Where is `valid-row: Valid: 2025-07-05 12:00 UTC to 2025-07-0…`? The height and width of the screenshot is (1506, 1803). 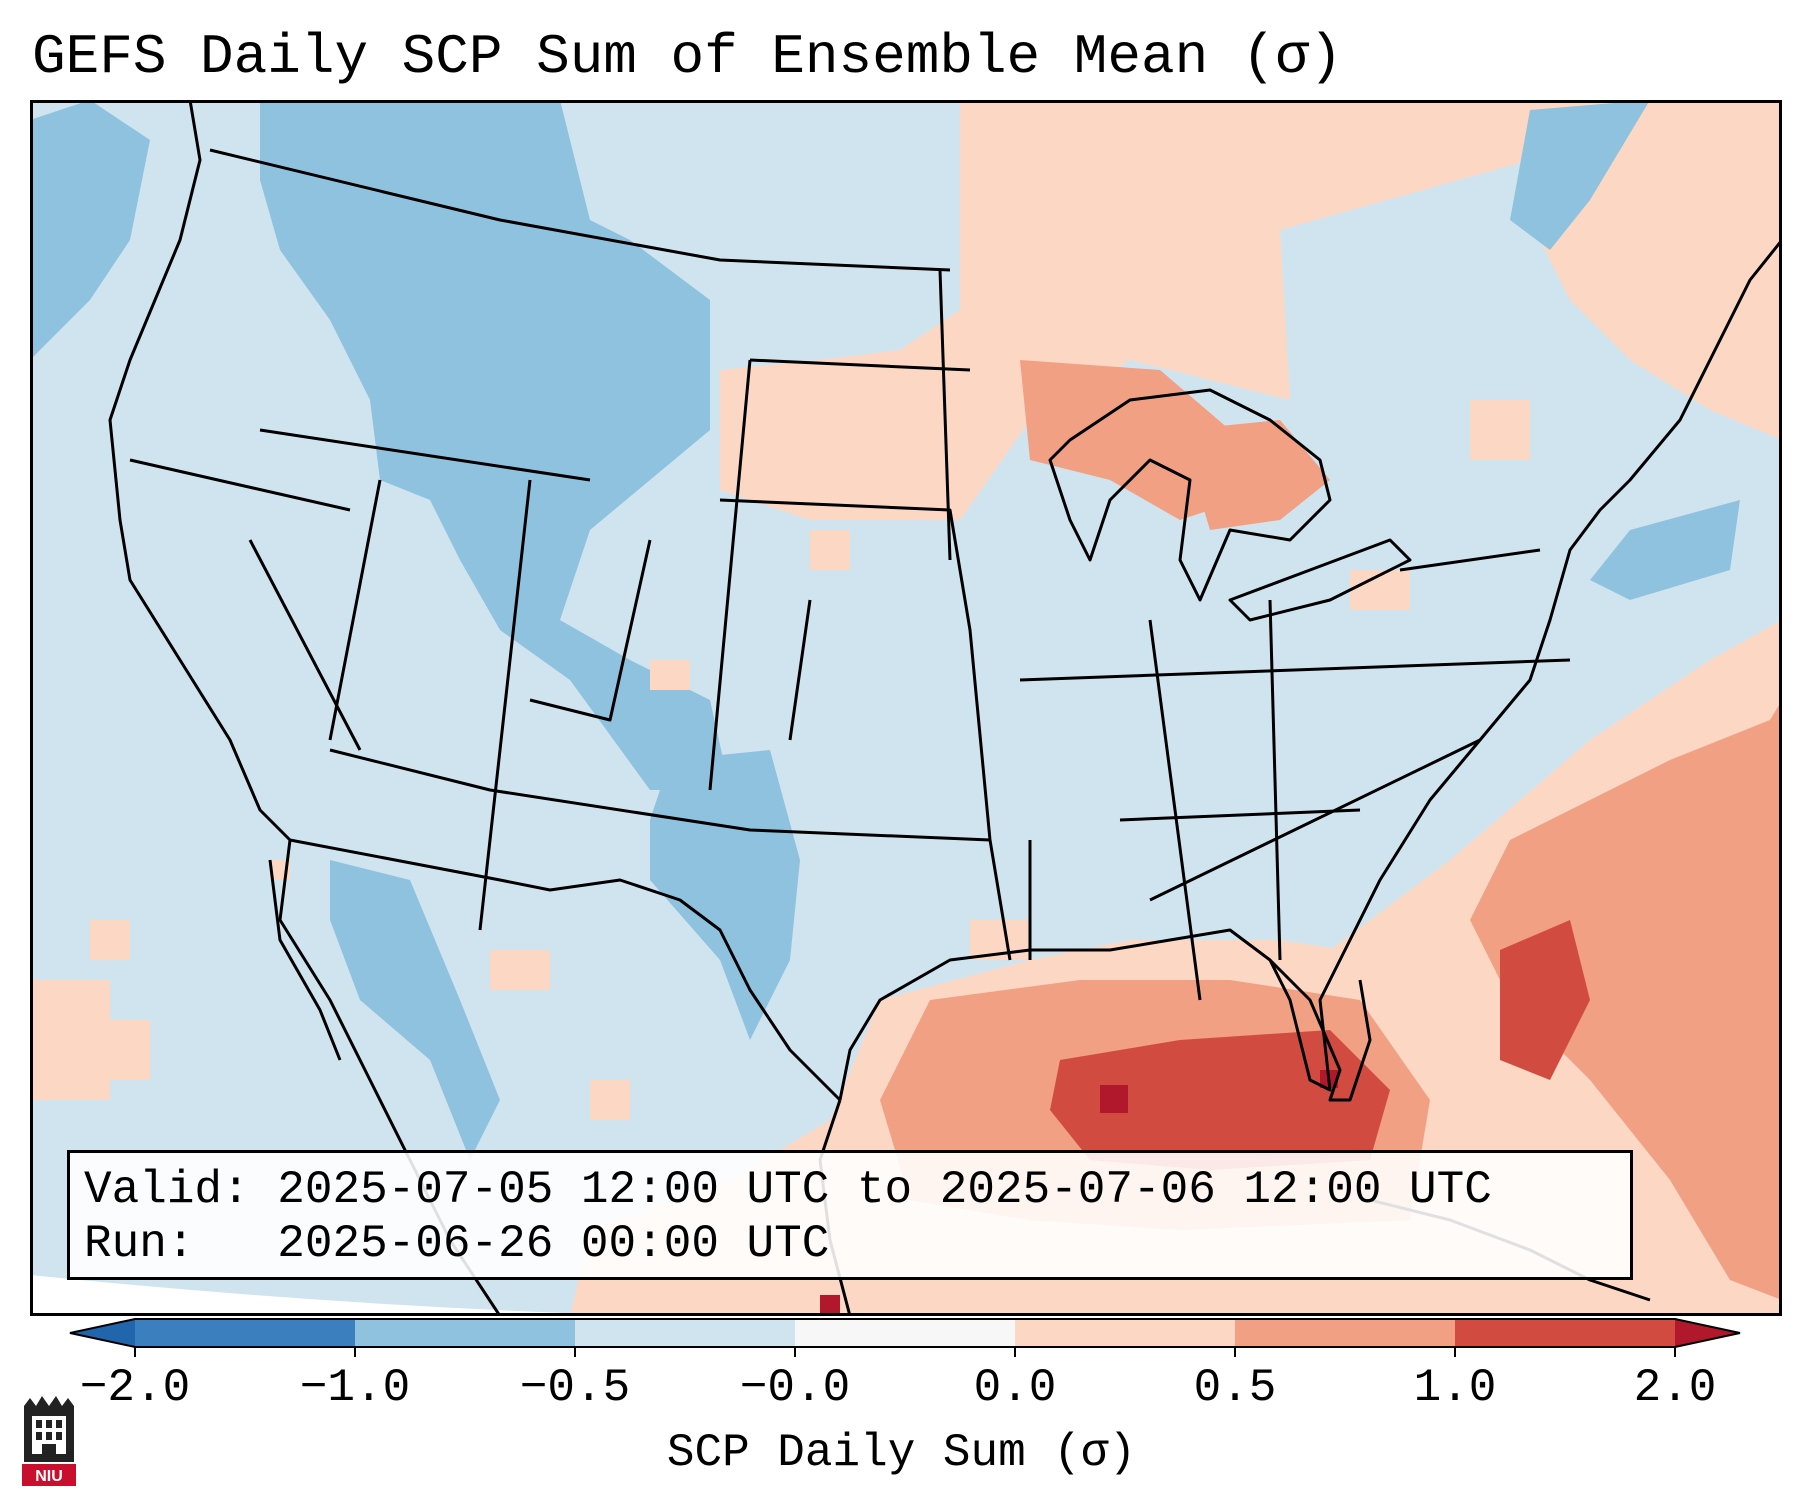
valid-row: Valid: 2025-07-05 12:00 UTC to 2025-07-0… is located at coordinates (850, 1190).